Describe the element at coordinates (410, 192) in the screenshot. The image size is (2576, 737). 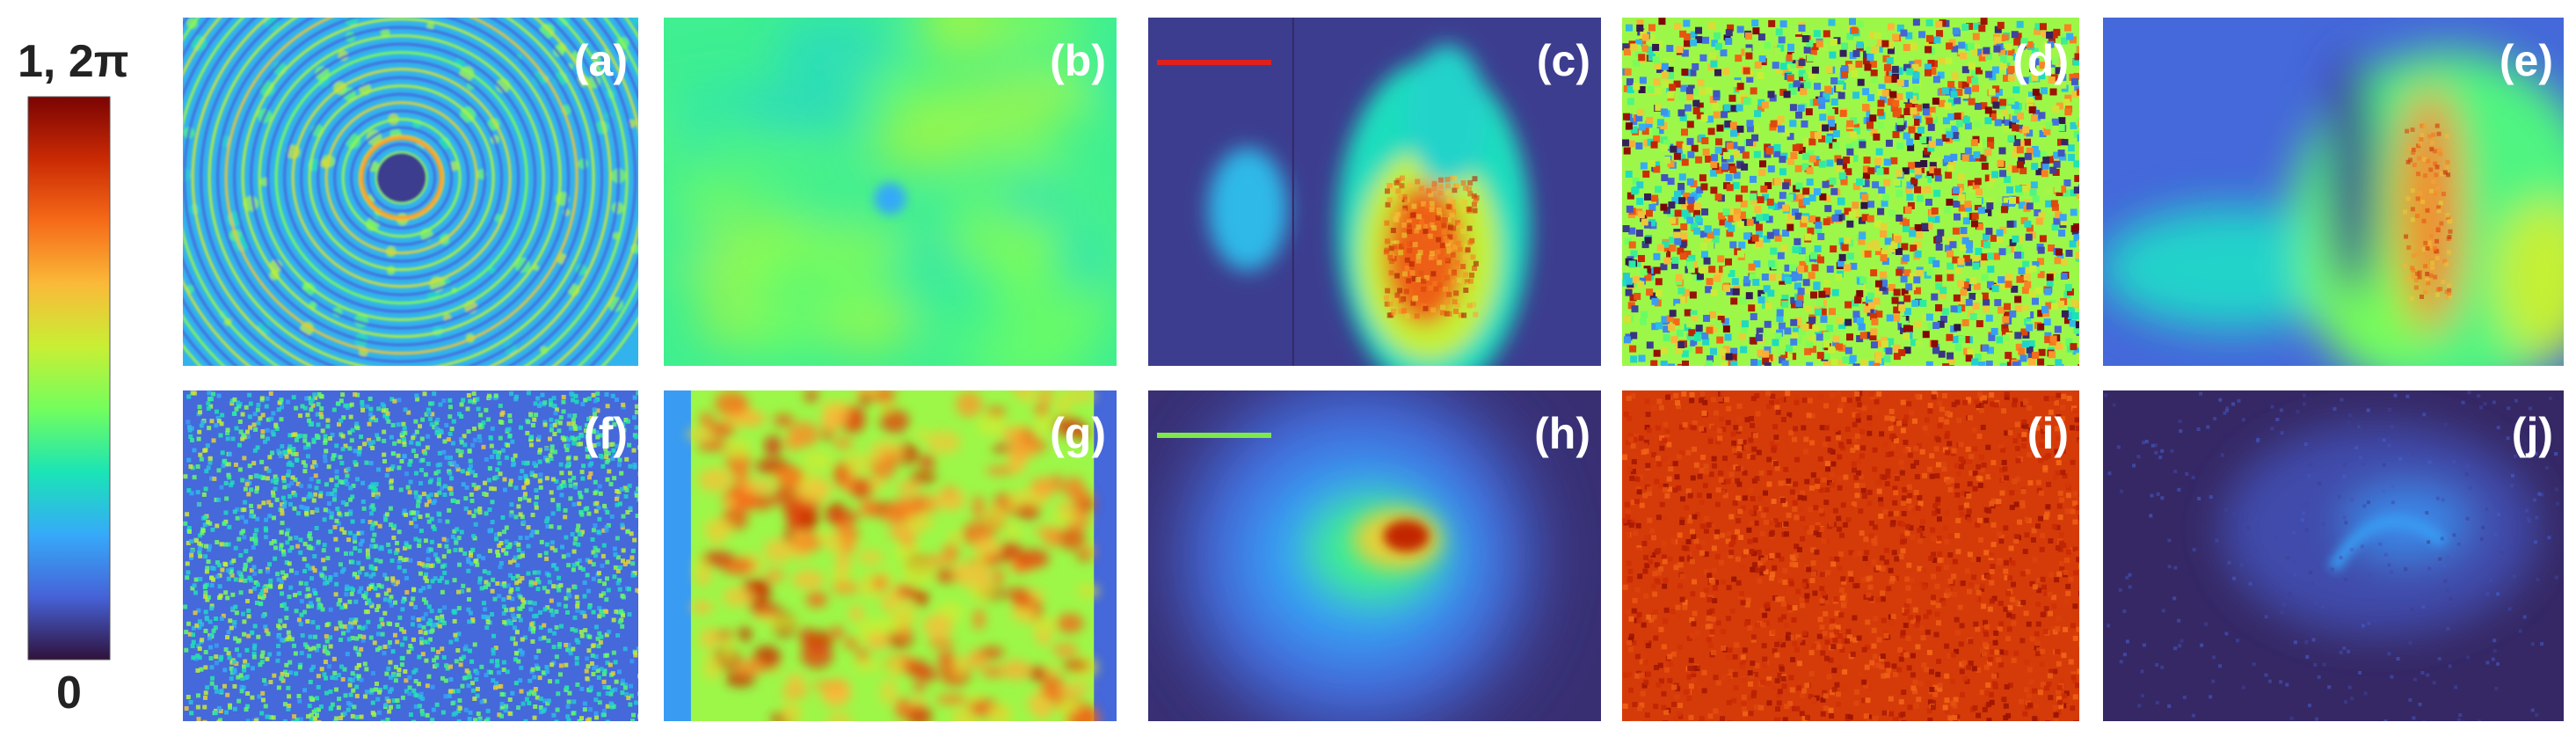
I see `panel-a: (a)` at that location.